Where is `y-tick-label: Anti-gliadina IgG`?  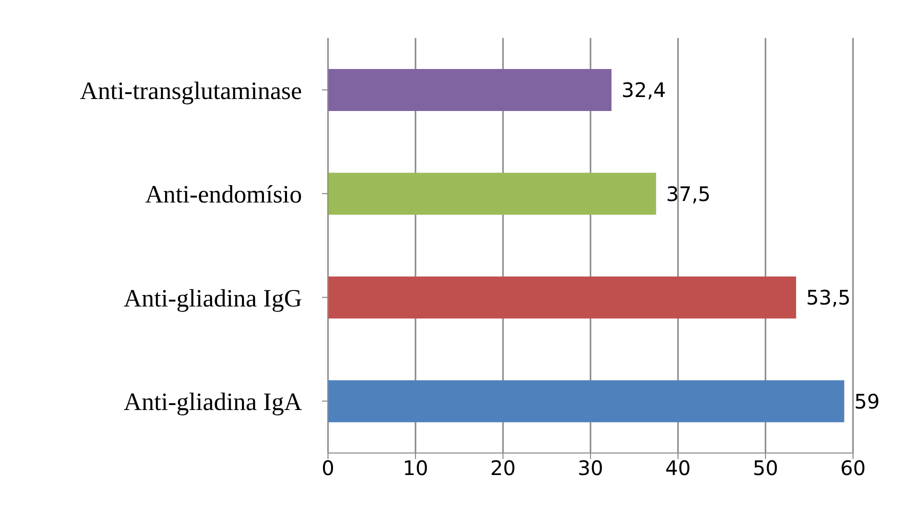 y-tick-label: Anti-gliadina IgG is located at coordinates (213, 298).